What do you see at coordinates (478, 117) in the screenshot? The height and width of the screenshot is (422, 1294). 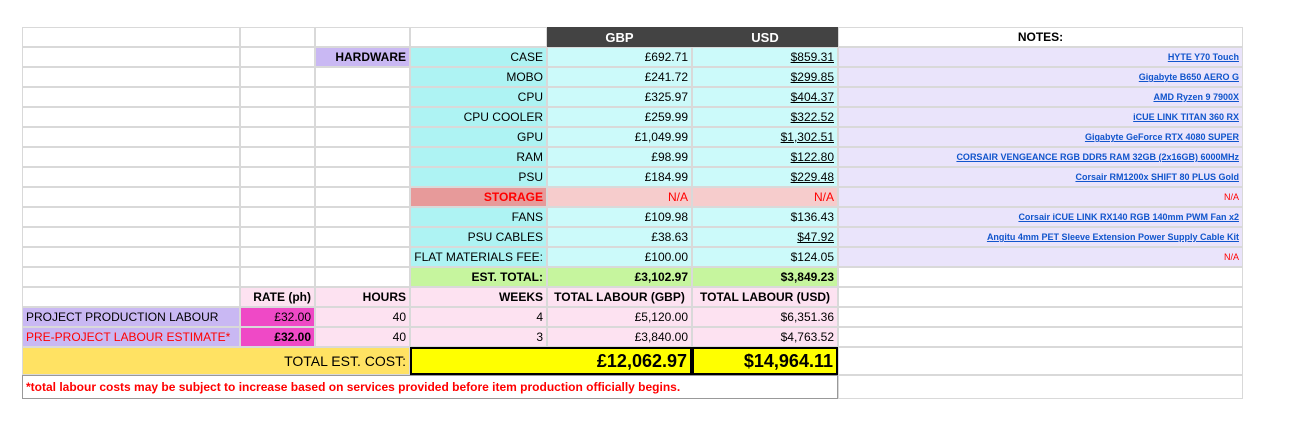 I see `hardware-item-name: CPU COOLER` at bounding box center [478, 117].